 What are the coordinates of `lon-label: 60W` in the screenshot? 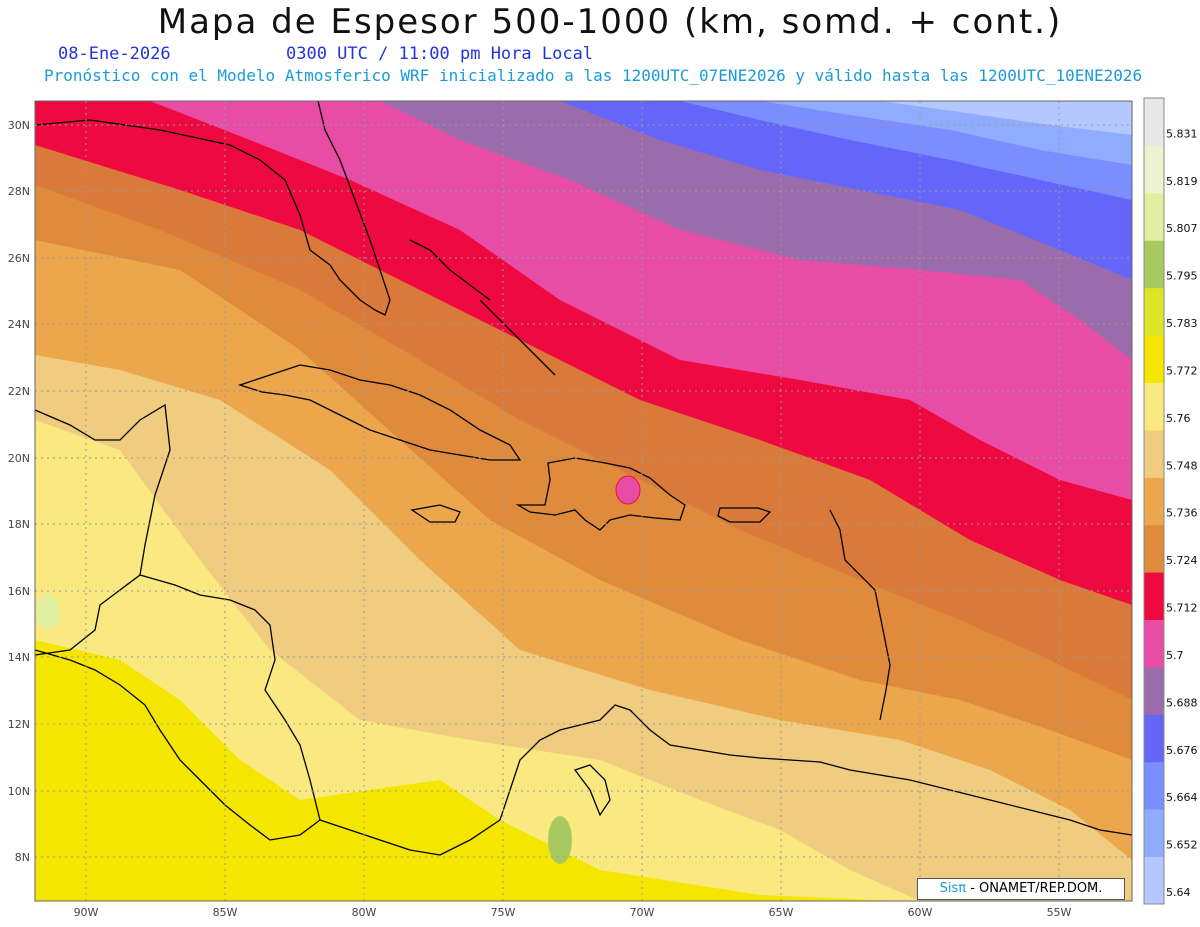 It's located at (920, 912).